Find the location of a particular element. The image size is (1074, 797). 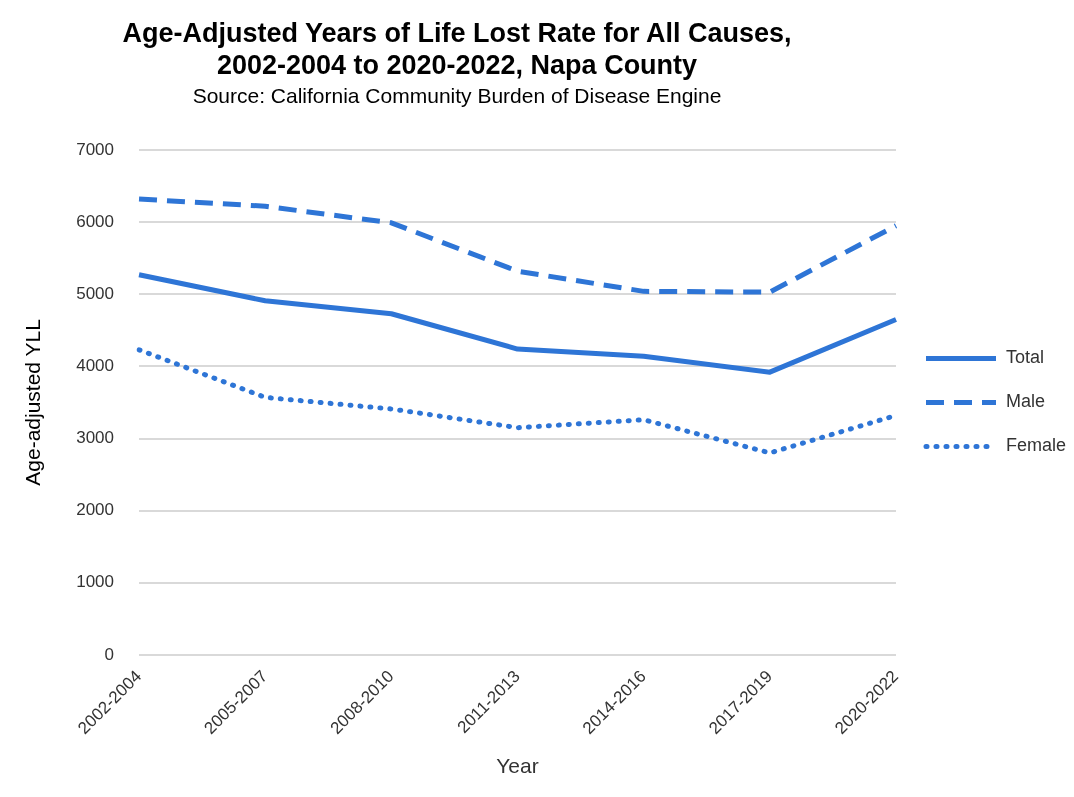

legend-label: Total is located at coordinates (1025, 357).